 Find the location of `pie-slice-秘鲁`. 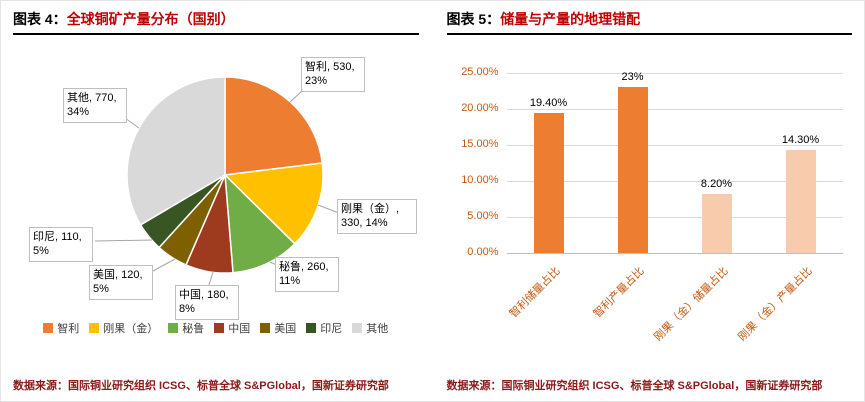

pie-slice-秘鲁 is located at coordinates (260, 223).